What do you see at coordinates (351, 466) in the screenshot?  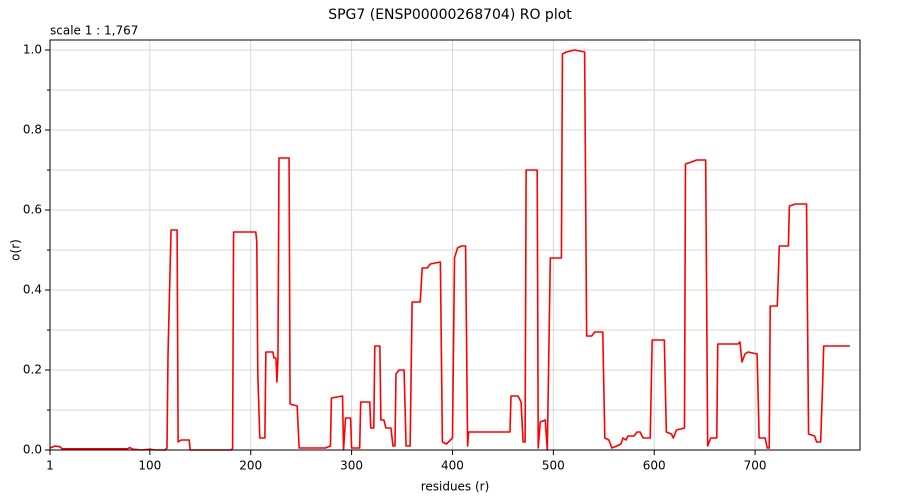 I see `x-tick-label: 300` at bounding box center [351, 466].